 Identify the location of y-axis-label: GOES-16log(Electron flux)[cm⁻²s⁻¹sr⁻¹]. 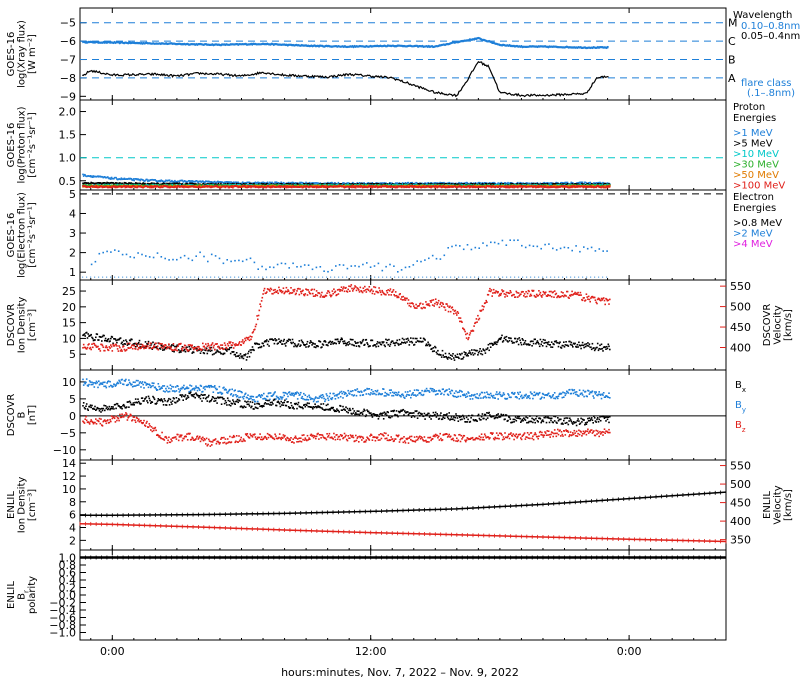
(22, 235).